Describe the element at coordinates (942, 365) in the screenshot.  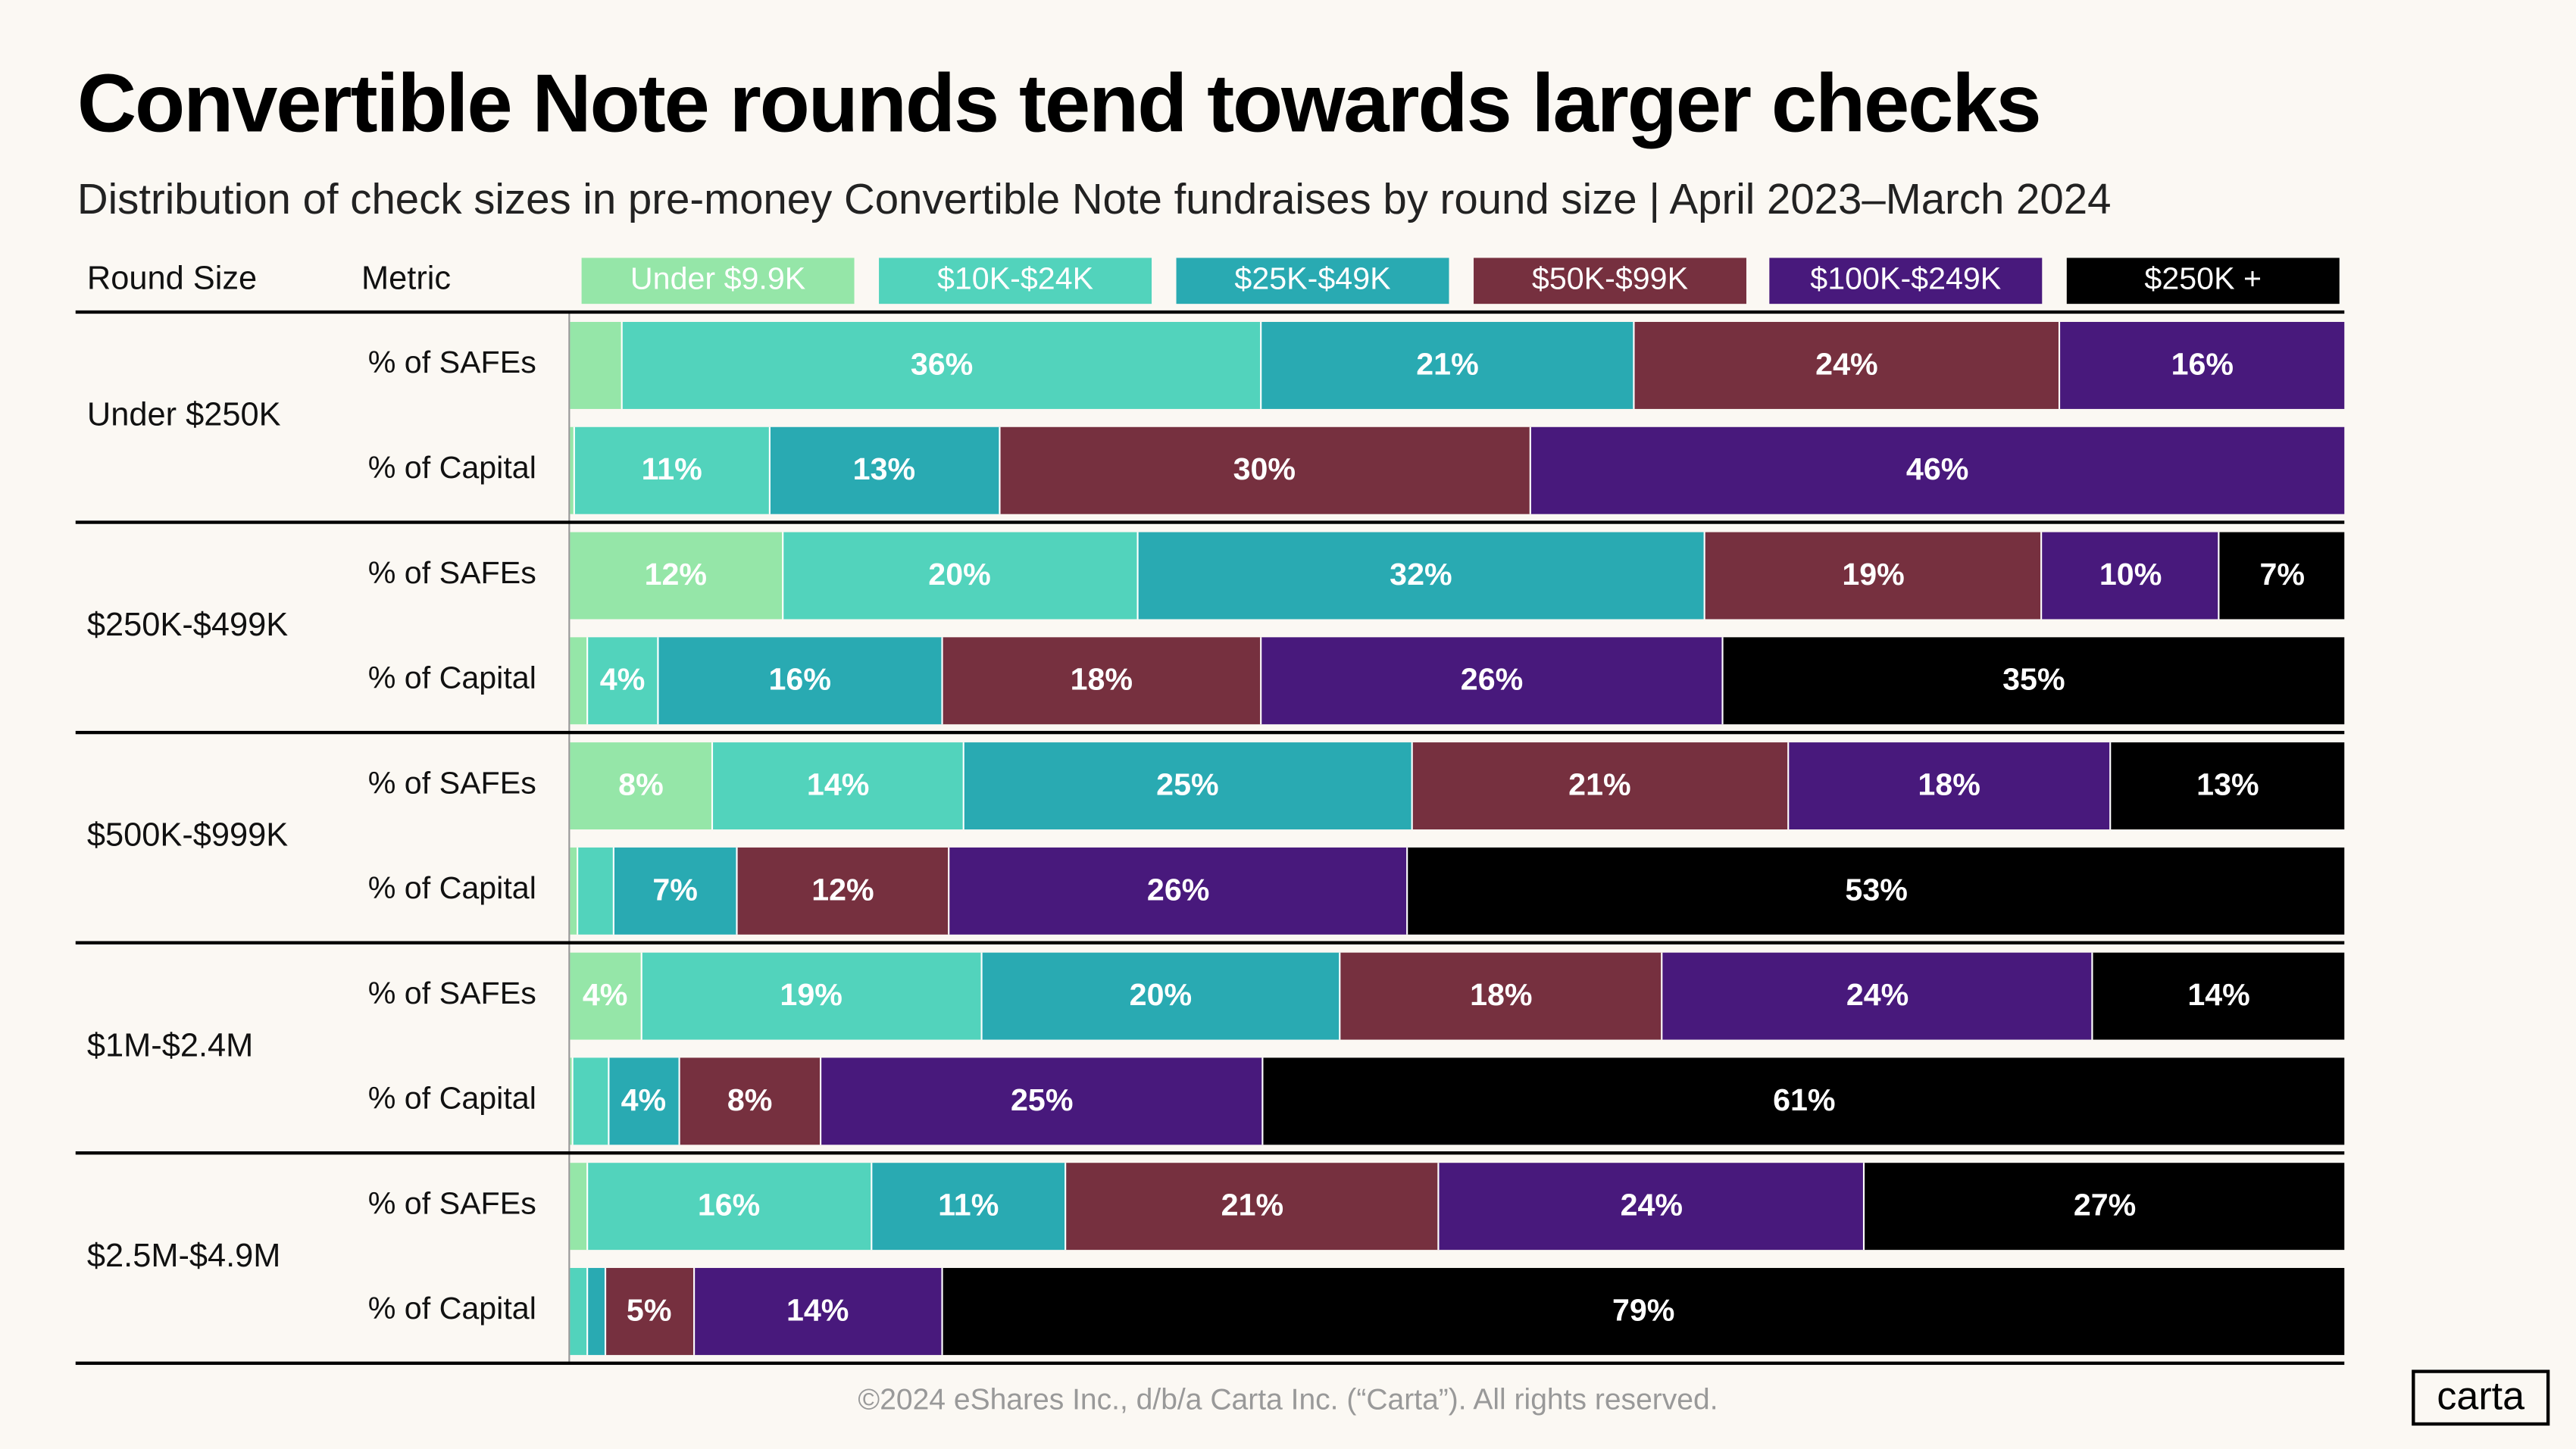
I see `bar-segment: 36%` at that location.